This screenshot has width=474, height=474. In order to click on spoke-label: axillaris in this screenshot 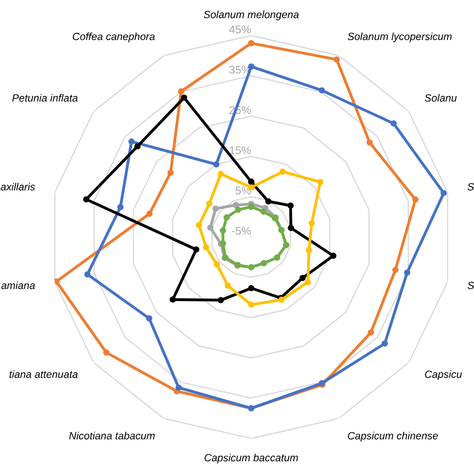, I will do `click(17, 186)`.